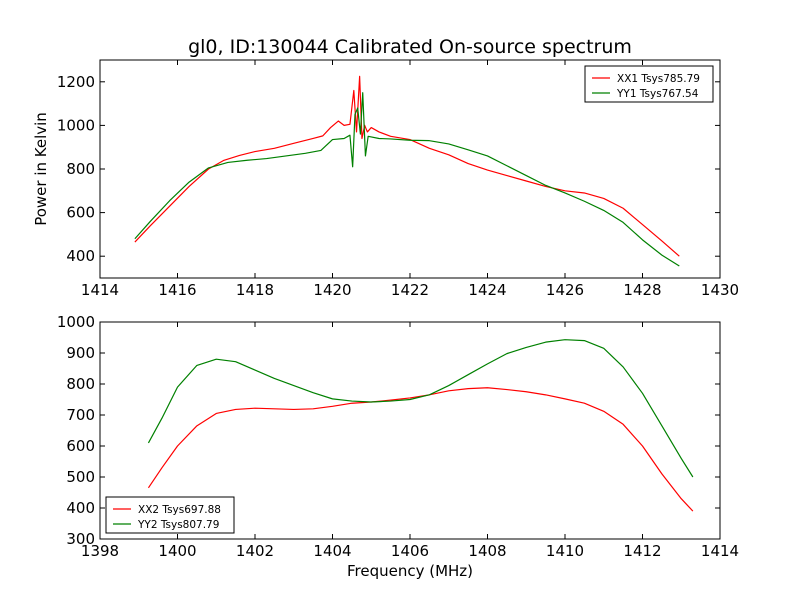  I want to click on bottom-x-tick-label: 1408, so click(487, 551).